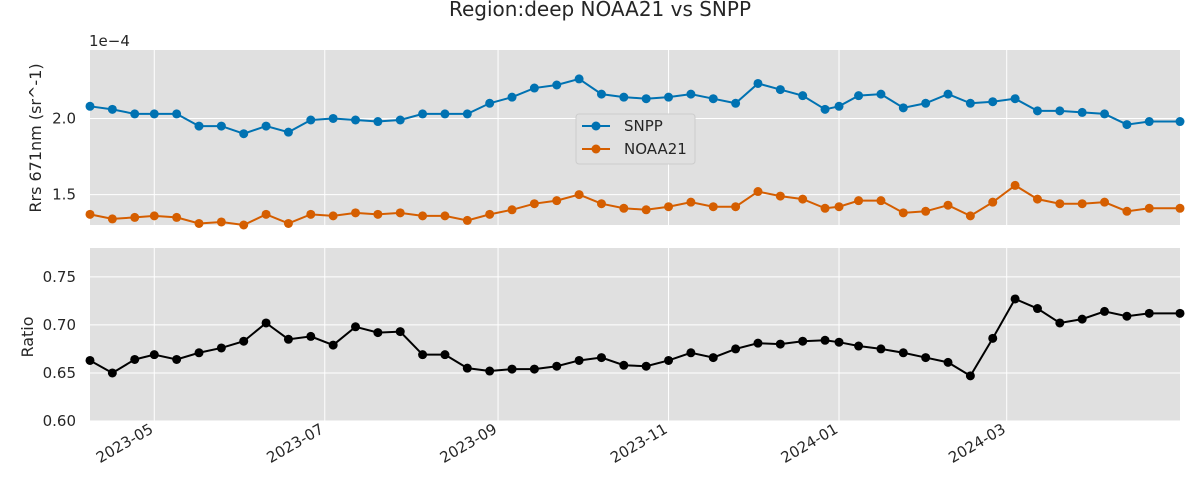  I want to click on bottom-y-tick-label-2: 0.70, so click(59, 325).